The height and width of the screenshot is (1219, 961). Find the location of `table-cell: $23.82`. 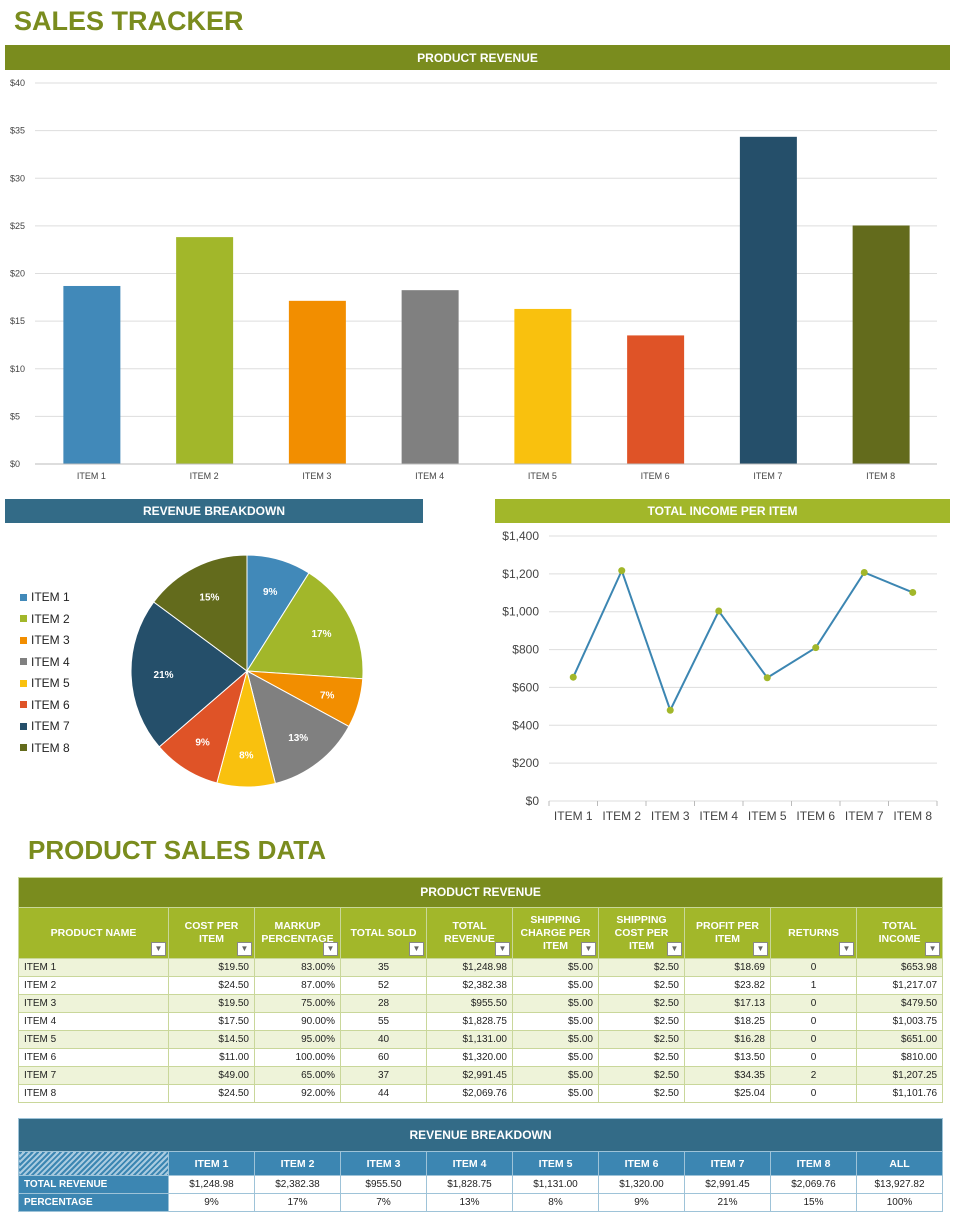

table-cell: $23.82 is located at coordinates (727, 985).